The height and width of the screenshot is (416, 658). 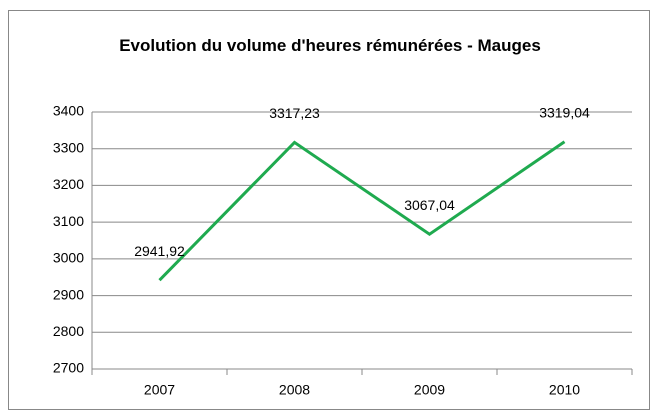 I want to click on y-tick-label: 3100, so click(x=68, y=221).